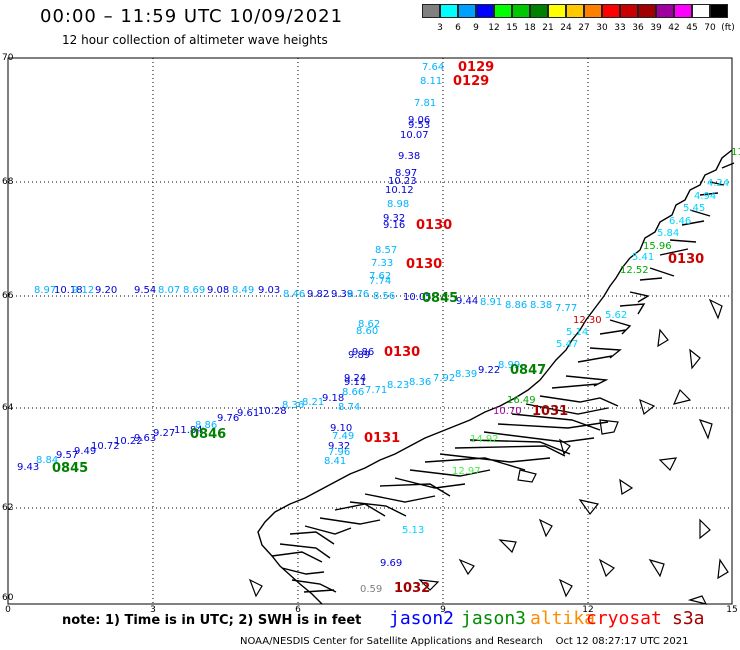 The width and height of the screenshot is (740, 650). I want to click on wave-height-label: 9.57, so click(67, 455).